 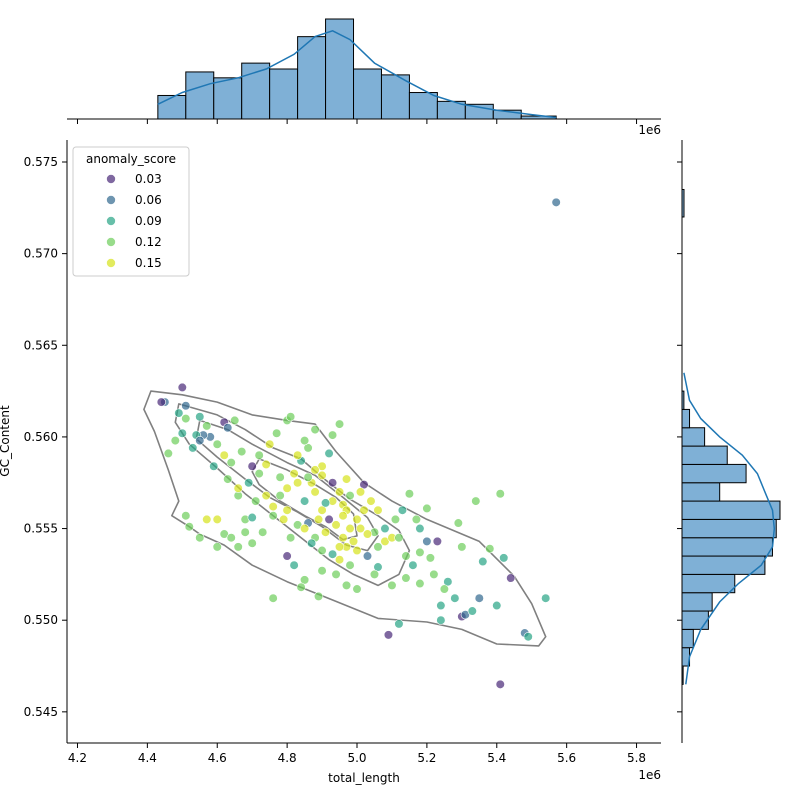 What do you see at coordinates (6, 441) in the screenshot?
I see `y-axis-label: GC_Content` at bounding box center [6, 441].